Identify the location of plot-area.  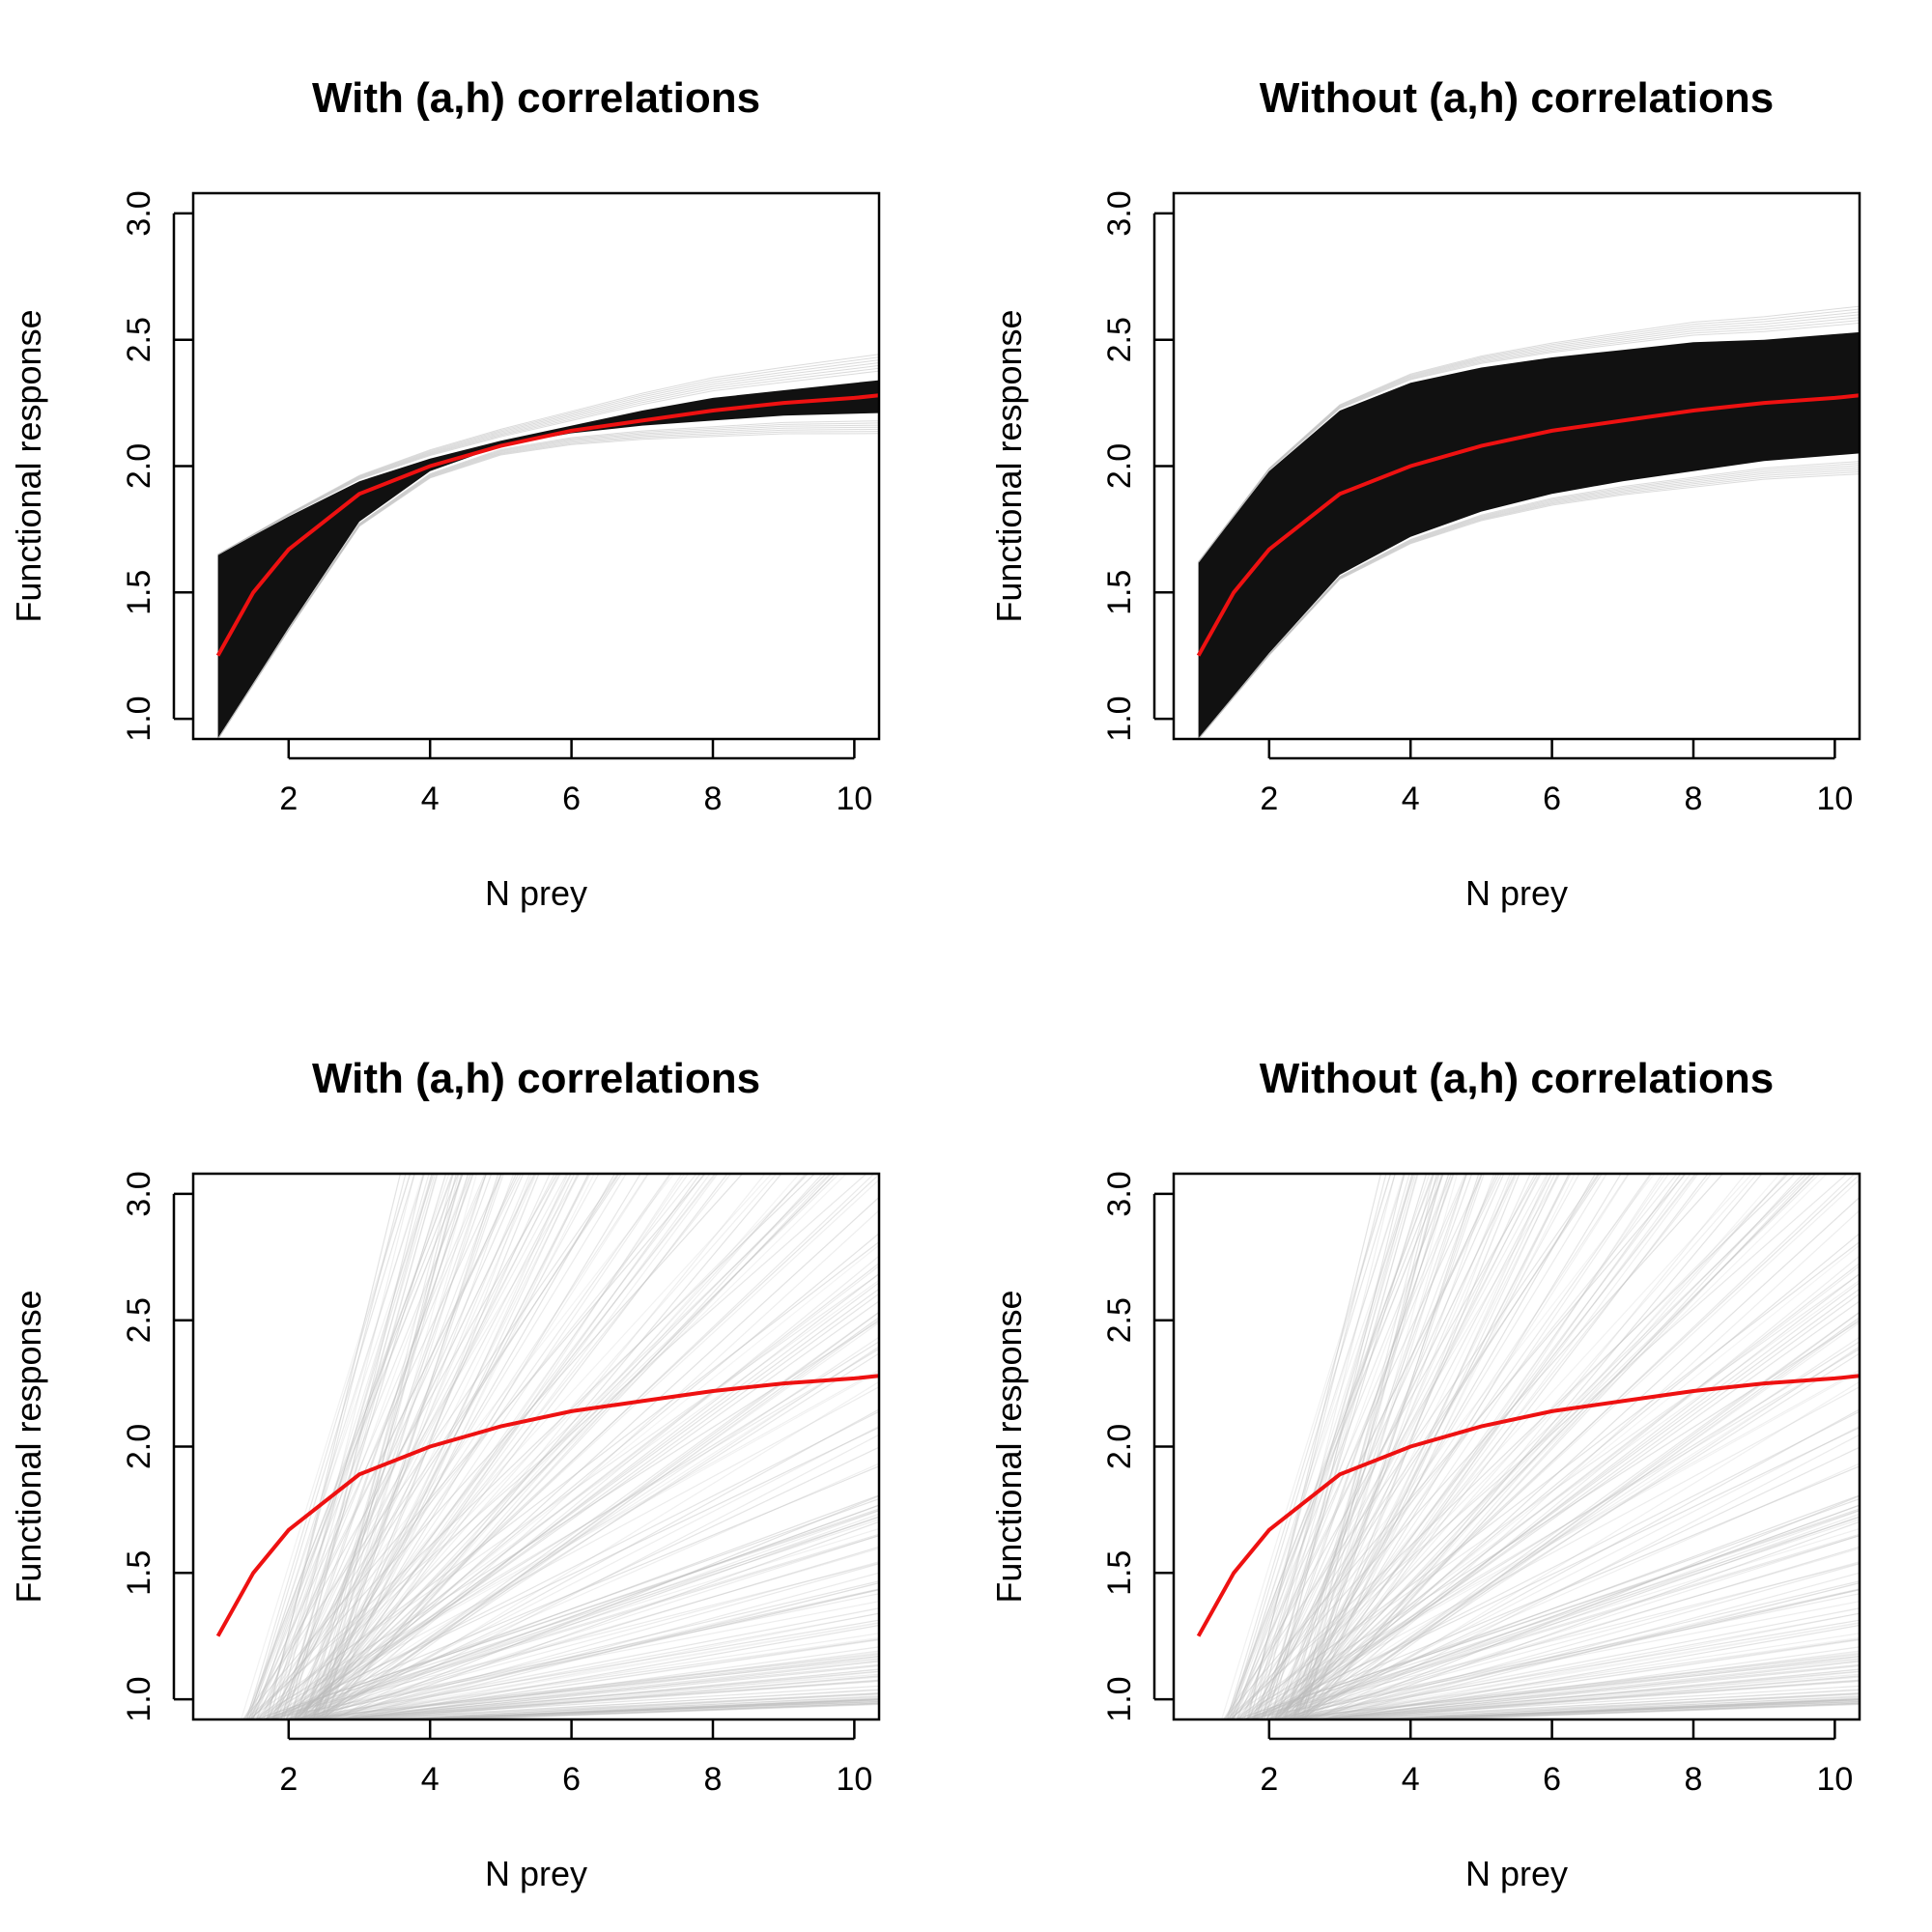
(547, 546).